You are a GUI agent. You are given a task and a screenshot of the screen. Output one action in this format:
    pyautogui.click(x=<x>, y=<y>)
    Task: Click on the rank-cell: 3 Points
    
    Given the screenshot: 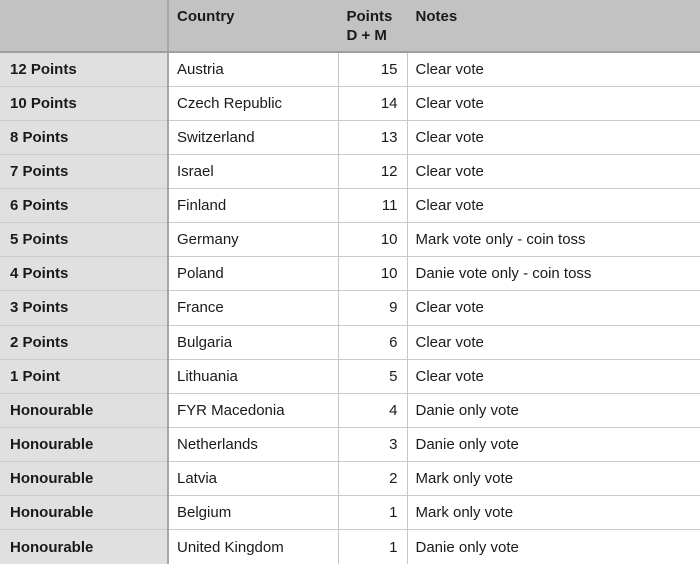 What is the action you would take?
    pyautogui.click(x=84, y=307)
    